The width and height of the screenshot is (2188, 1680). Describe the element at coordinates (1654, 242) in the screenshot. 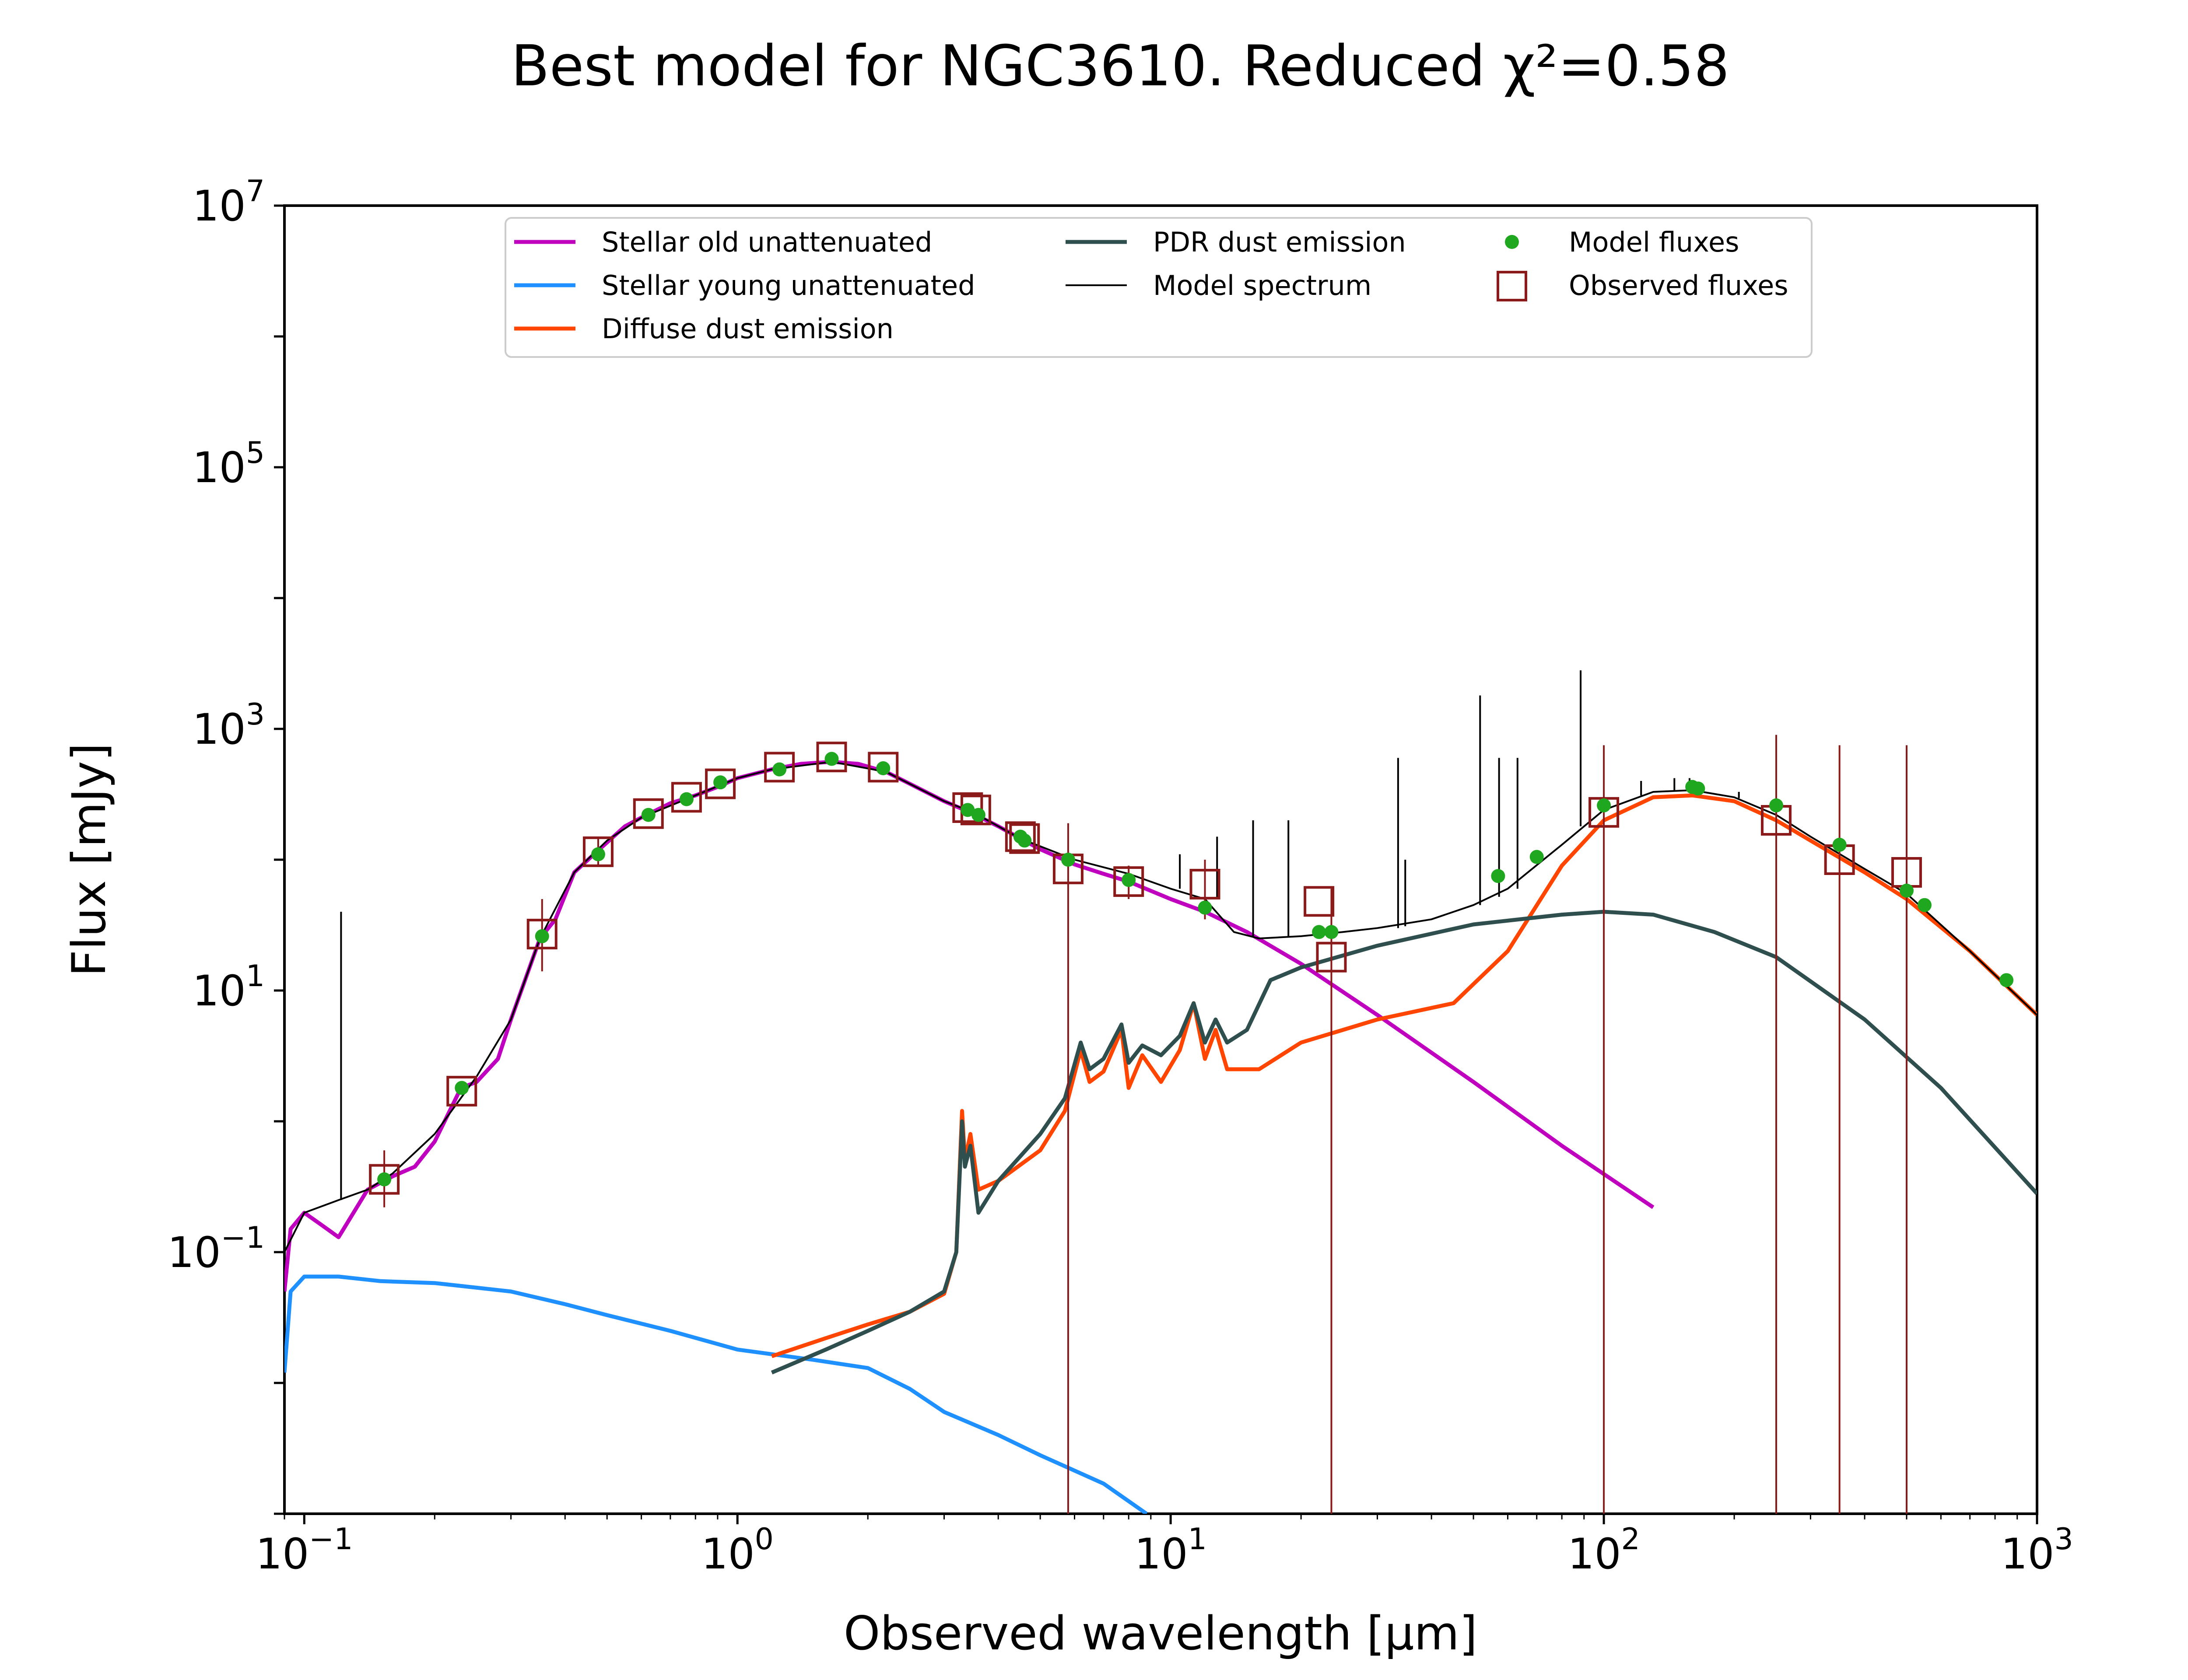

I see `legend-label-model-fluxes: Model fluxes` at that location.